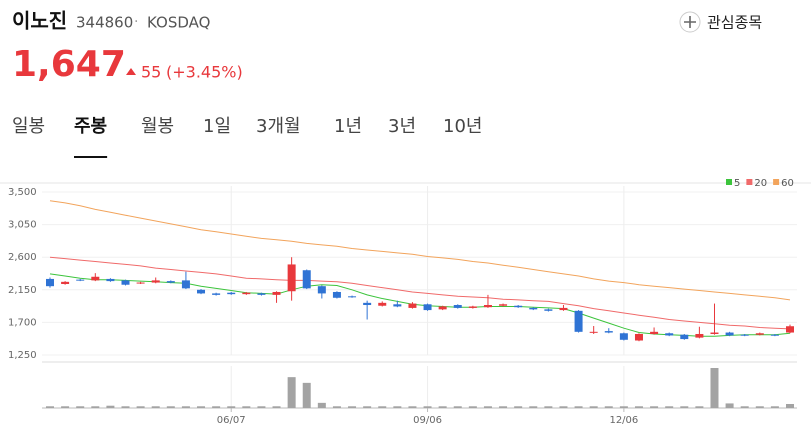 The image size is (811, 432). Describe the element at coordinates (787, 183) in the screenshot. I see `legend-label: 60` at that location.